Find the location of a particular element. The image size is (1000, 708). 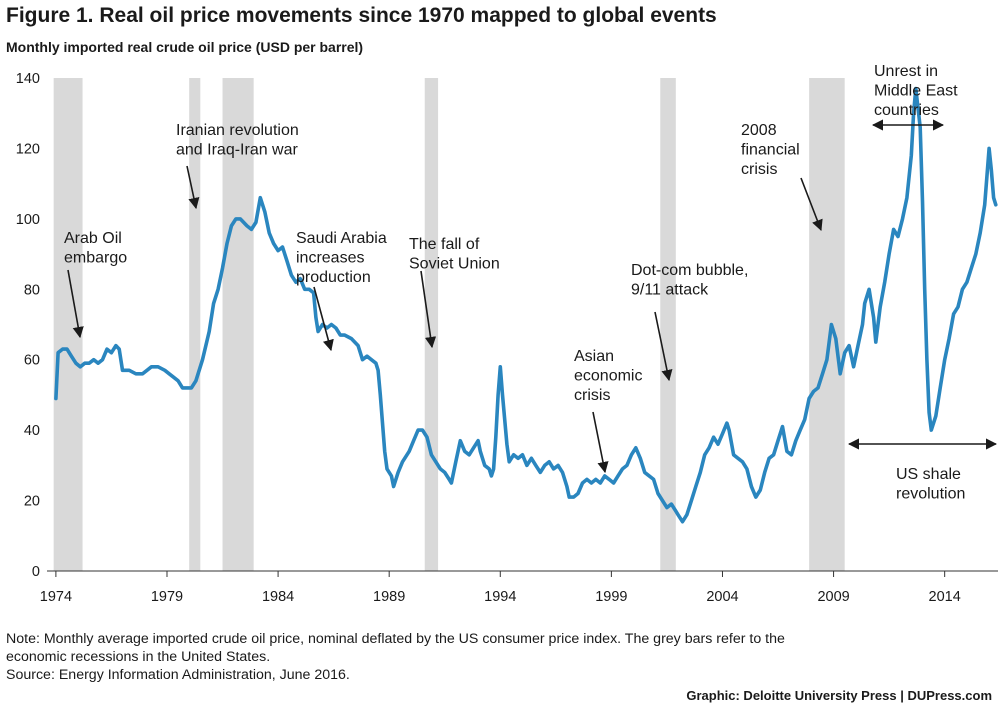

annotation-asian-line-1: economic is located at coordinates (608, 376).